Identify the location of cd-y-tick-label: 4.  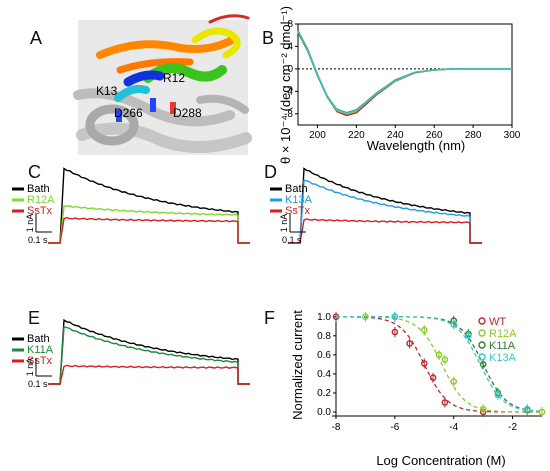
(290, 46).